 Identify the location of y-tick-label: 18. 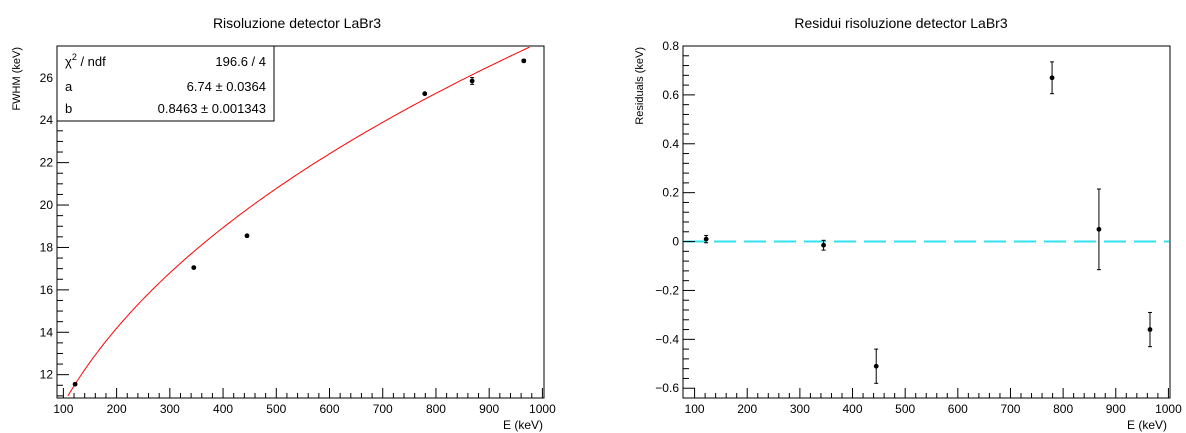
(47, 247).